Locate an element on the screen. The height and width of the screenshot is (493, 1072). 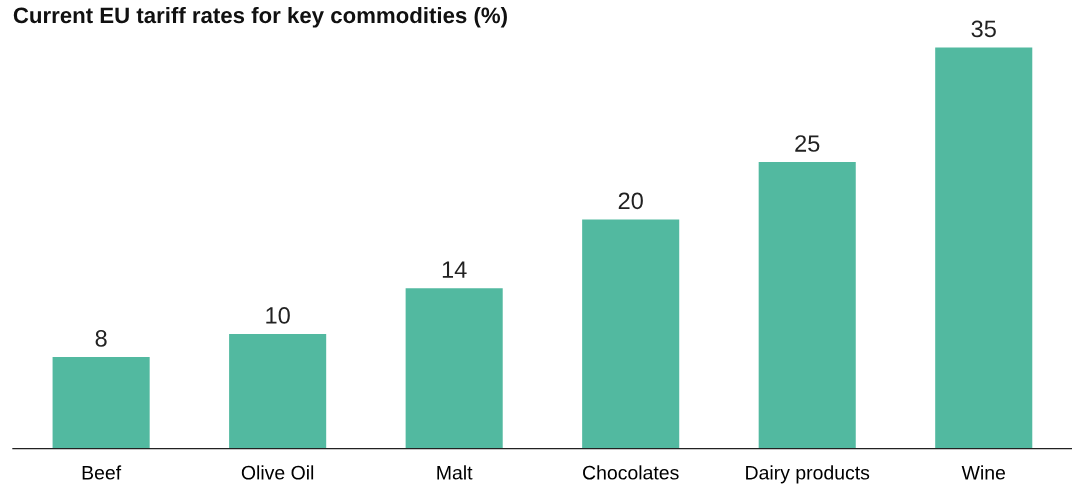
data-label: 8 is located at coordinates (101, 338).